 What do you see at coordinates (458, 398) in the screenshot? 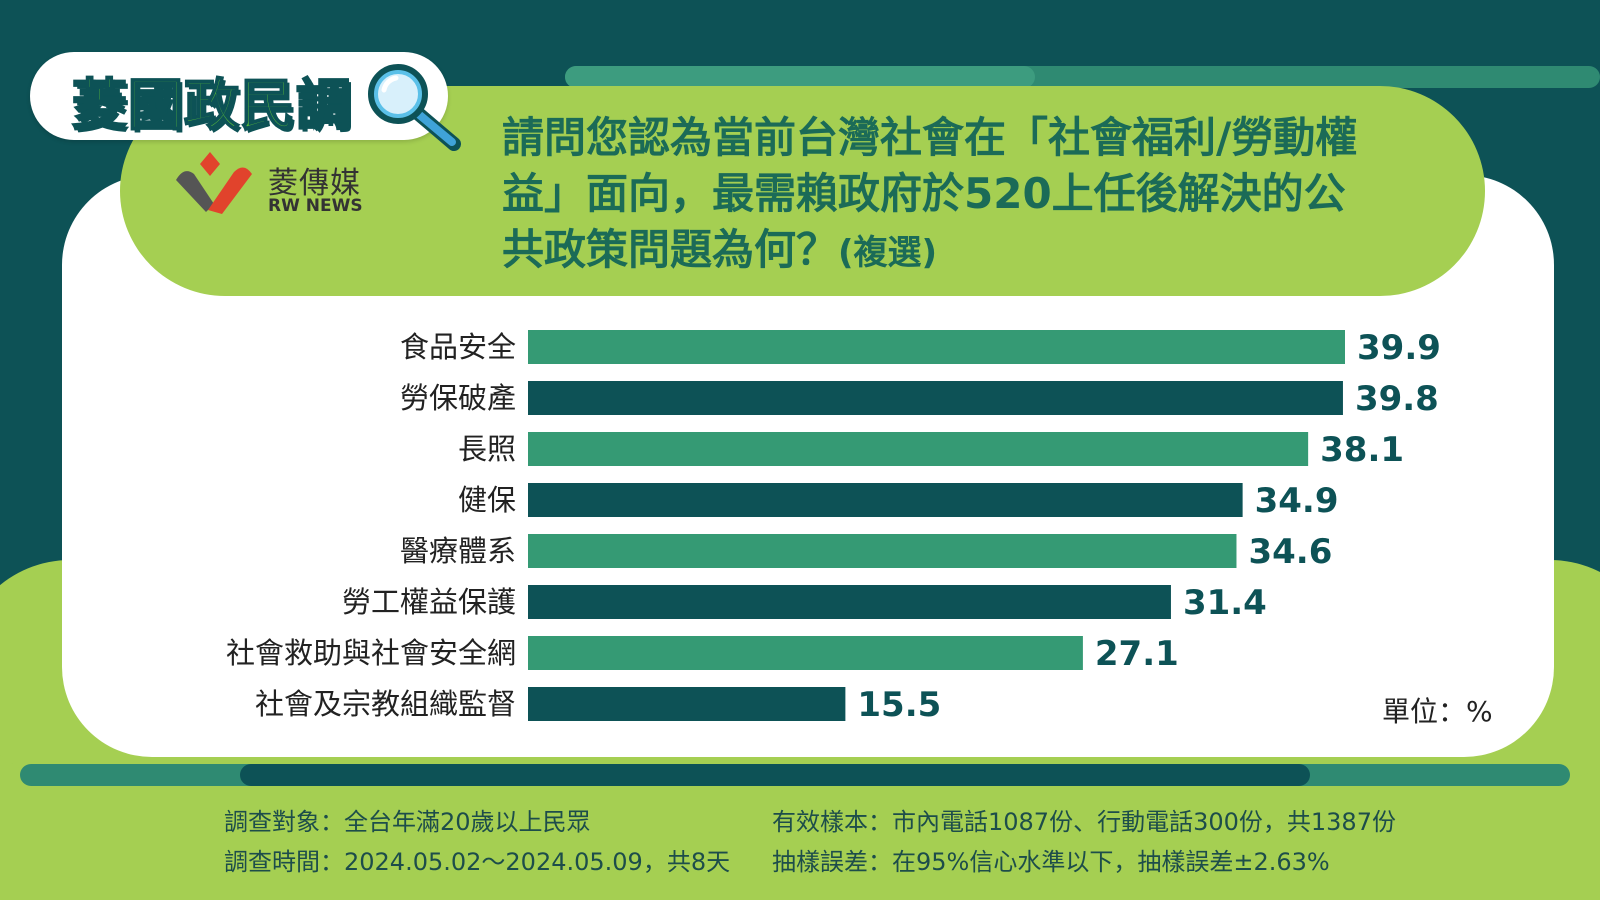
I see `category-label: 勞保破產` at bounding box center [458, 398].